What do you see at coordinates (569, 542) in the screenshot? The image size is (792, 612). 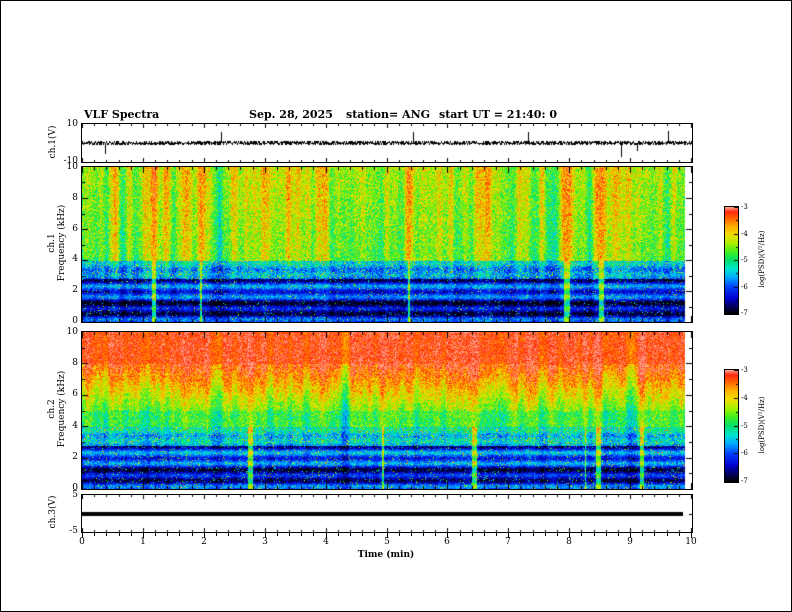 I see `x-tick-label: 8` at bounding box center [569, 542].